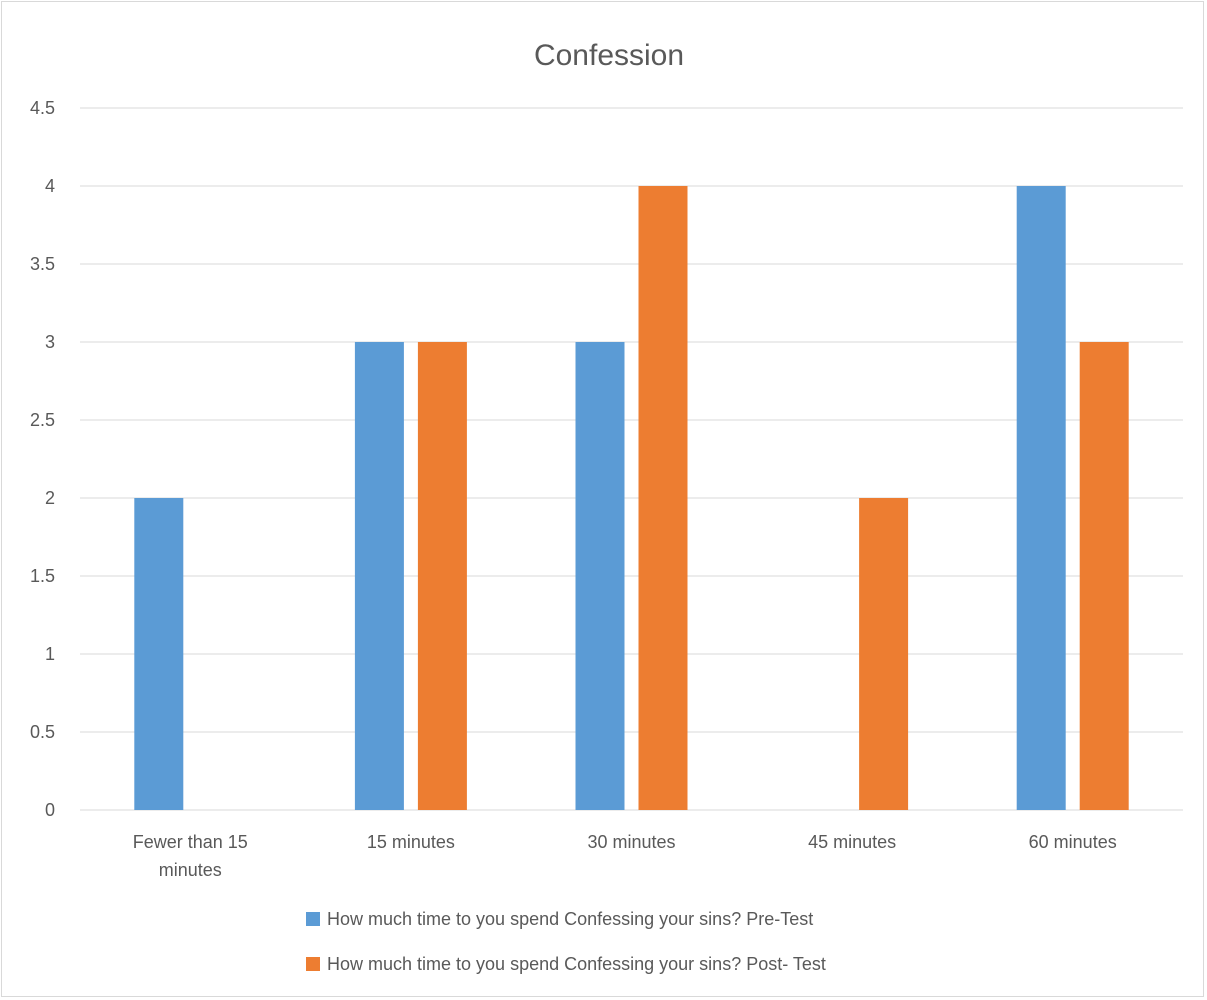 The image size is (1207, 1000). Describe the element at coordinates (411, 842) in the screenshot. I see `x-category-label: 15 minutes` at that location.